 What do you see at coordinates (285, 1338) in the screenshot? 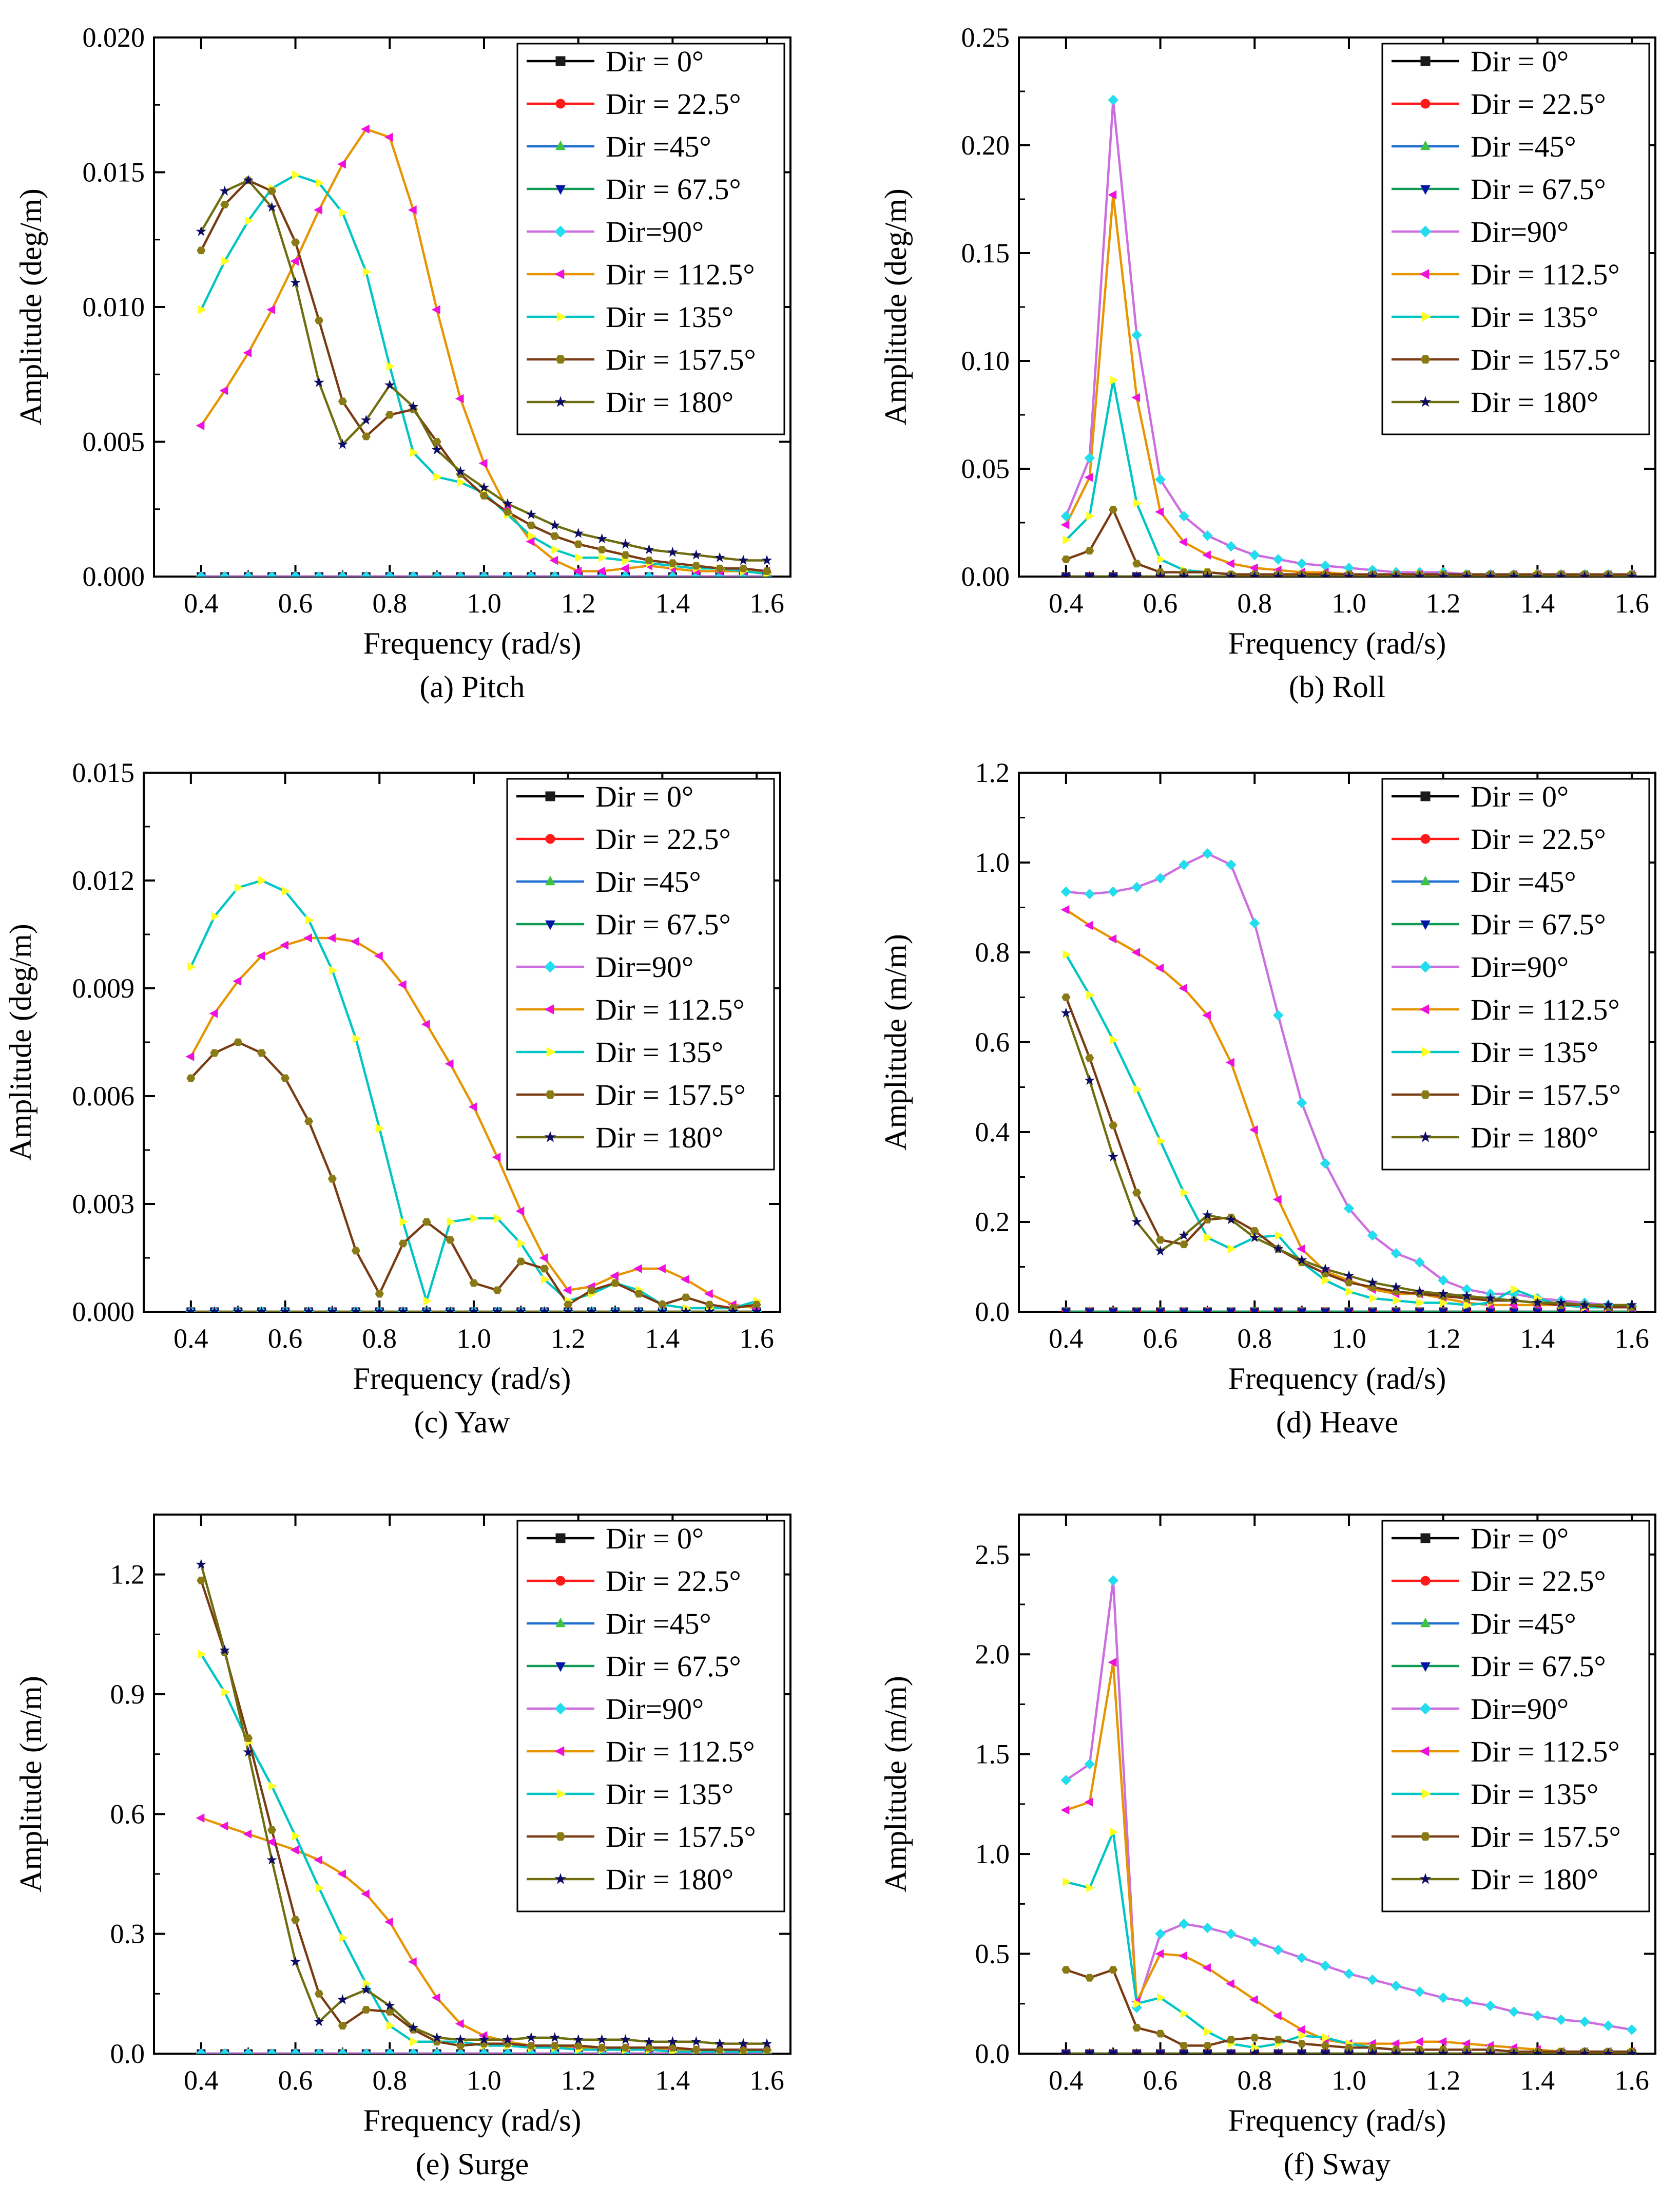
I see `x-tick-label: 0.6` at bounding box center [285, 1338].